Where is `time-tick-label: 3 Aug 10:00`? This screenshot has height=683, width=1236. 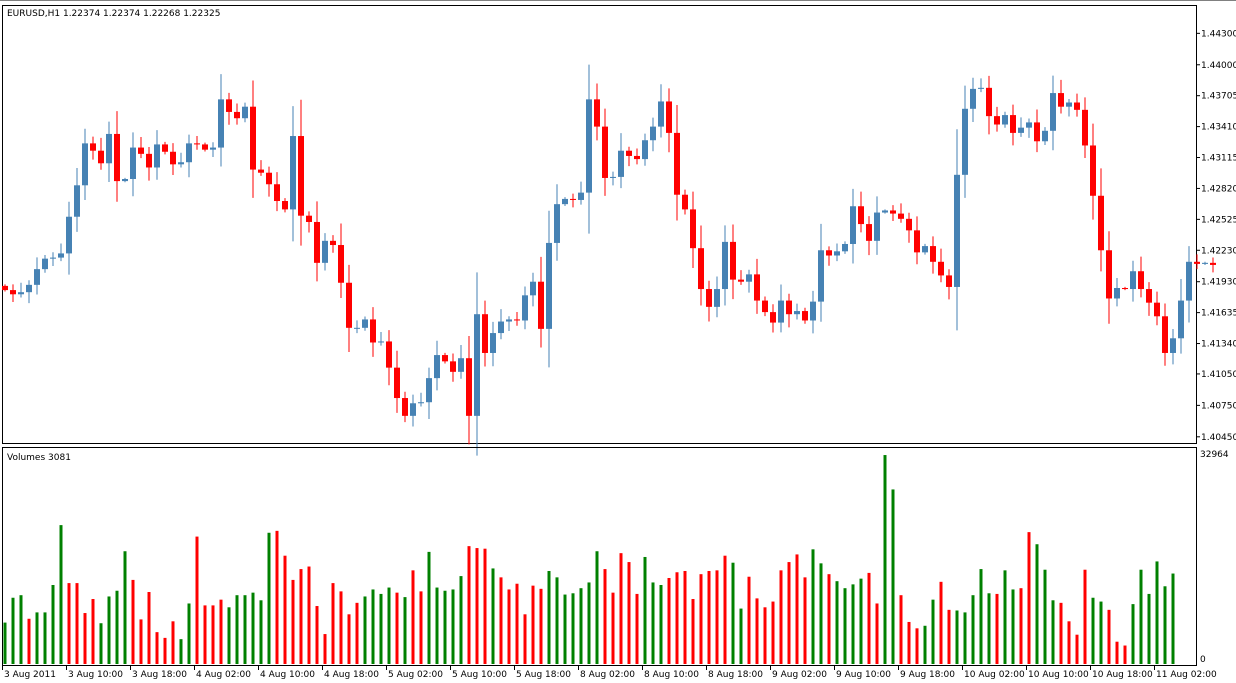 time-tick-label: 3 Aug 10:00 is located at coordinates (95, 675).